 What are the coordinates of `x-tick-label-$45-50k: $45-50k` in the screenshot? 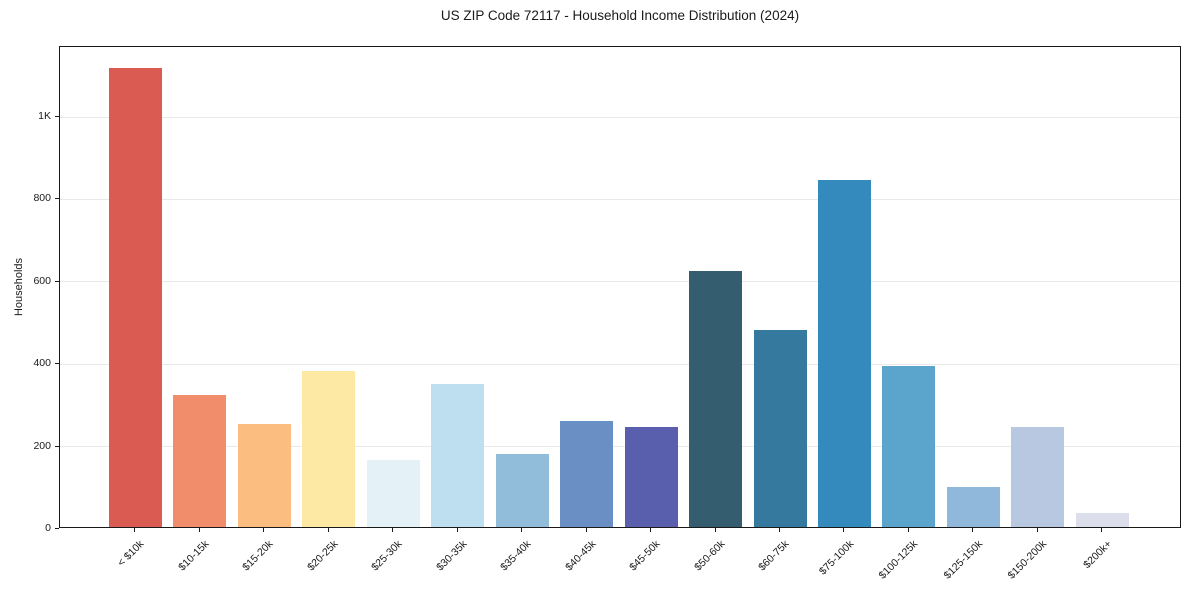 It's located at (639, 553).